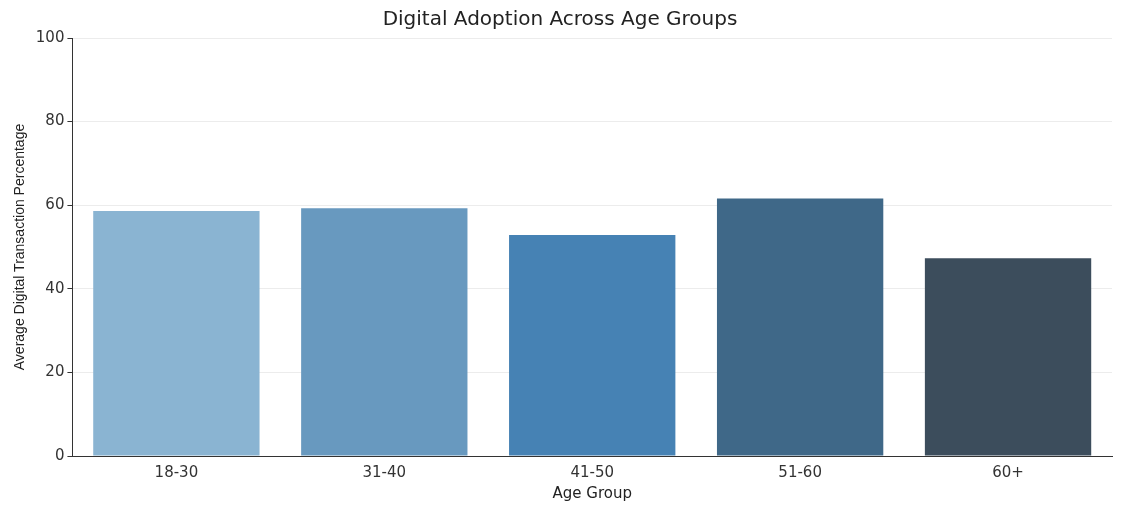 The height and width of the screenshot is (507, 1124). I want to click on x-tick-label: 51-60, so click(800, 471).